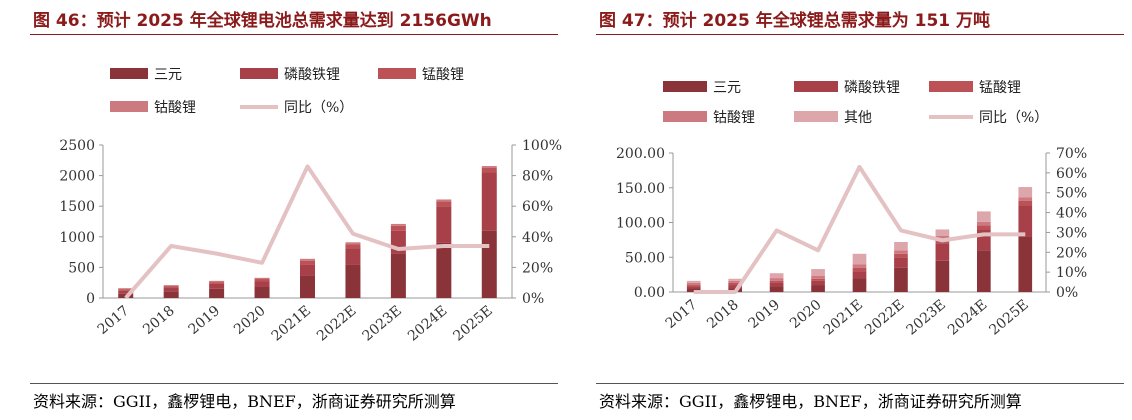 This screenshot has height=420, width=1132. I want to click on left-tick-label: 500, so click(81, 268).